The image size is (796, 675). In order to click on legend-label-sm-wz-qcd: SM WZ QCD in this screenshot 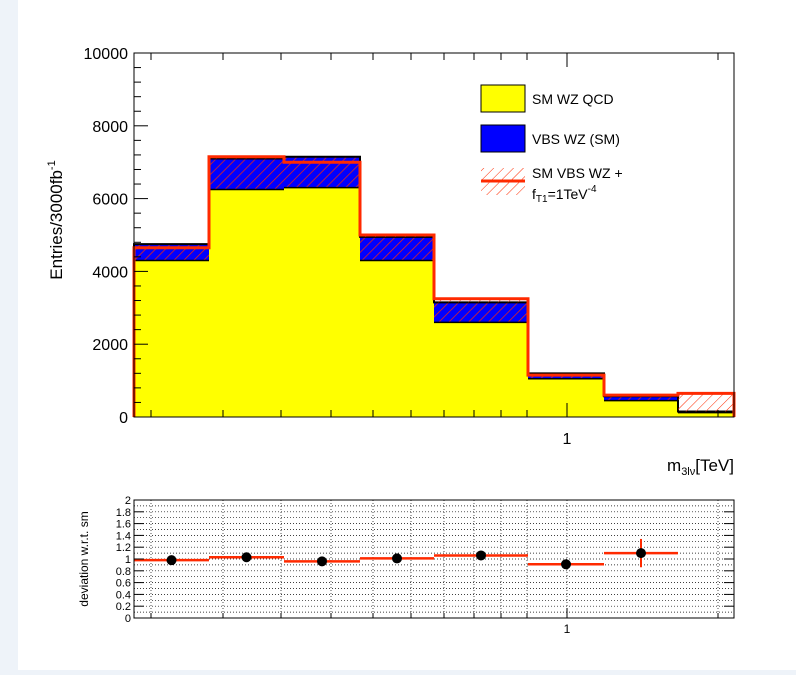, I will do `click(573, 99)`.